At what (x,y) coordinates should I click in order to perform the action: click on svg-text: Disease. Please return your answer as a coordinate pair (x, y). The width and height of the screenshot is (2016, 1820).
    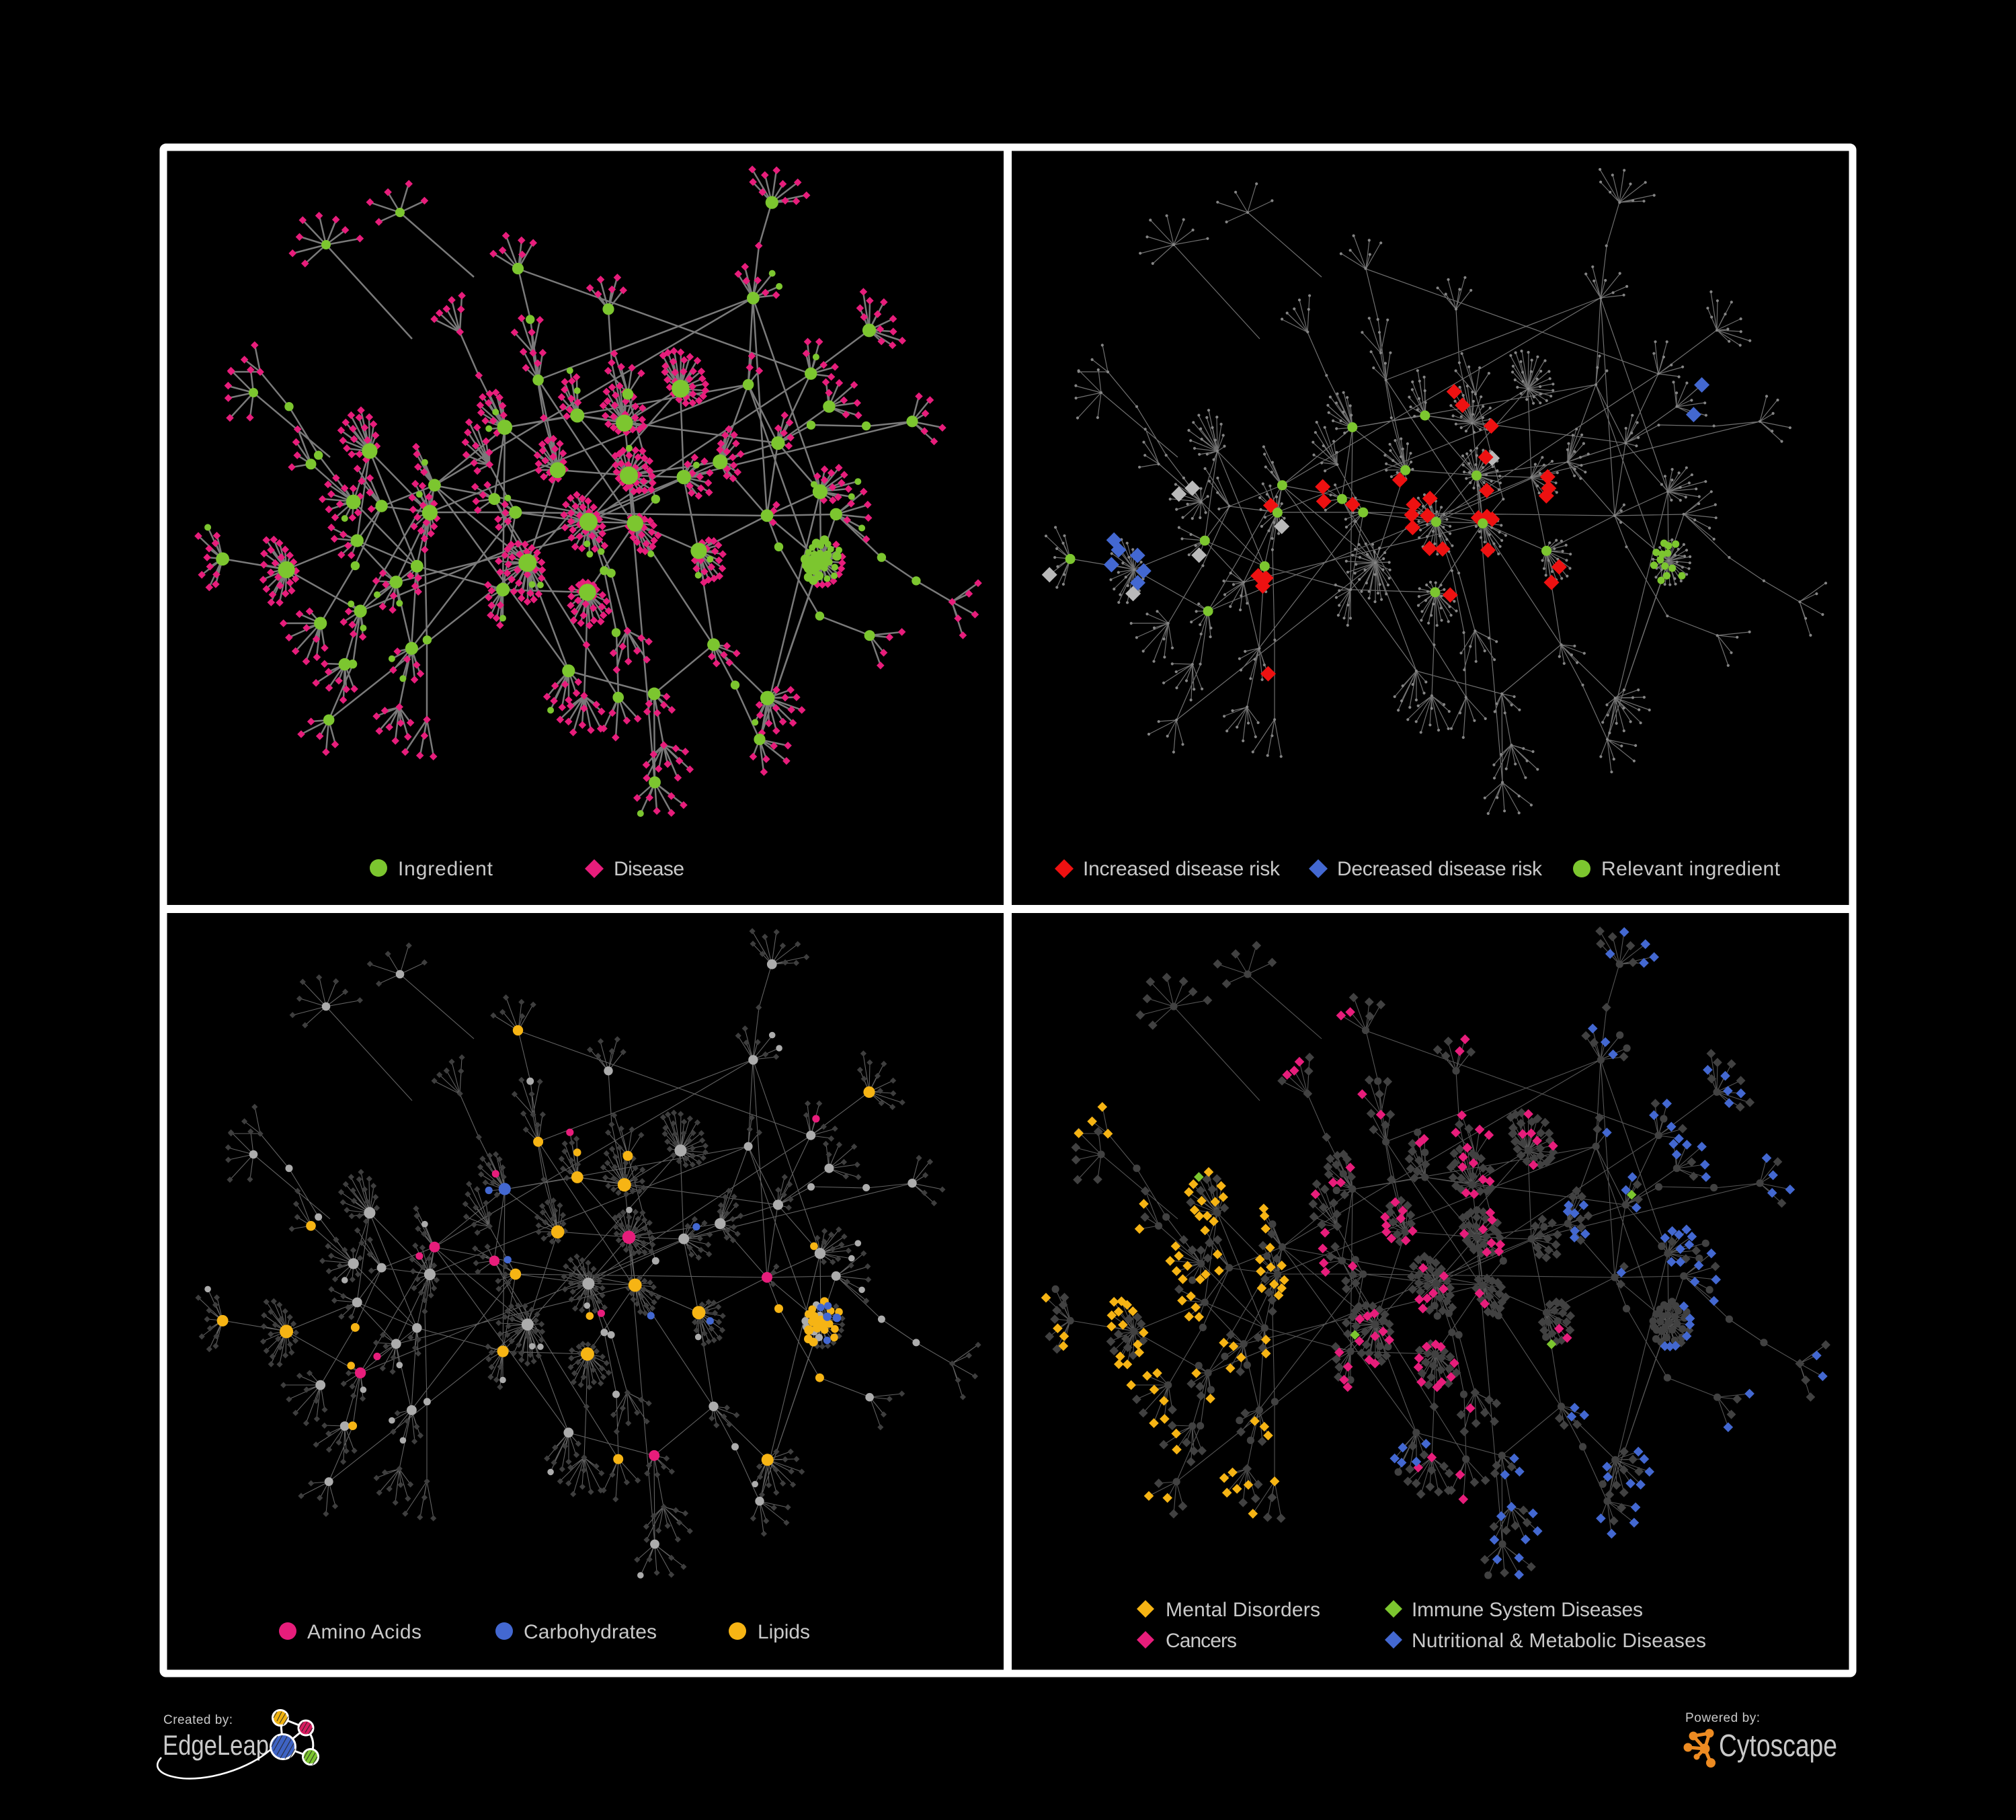
    Looking at the image, I should click on (649, 869).